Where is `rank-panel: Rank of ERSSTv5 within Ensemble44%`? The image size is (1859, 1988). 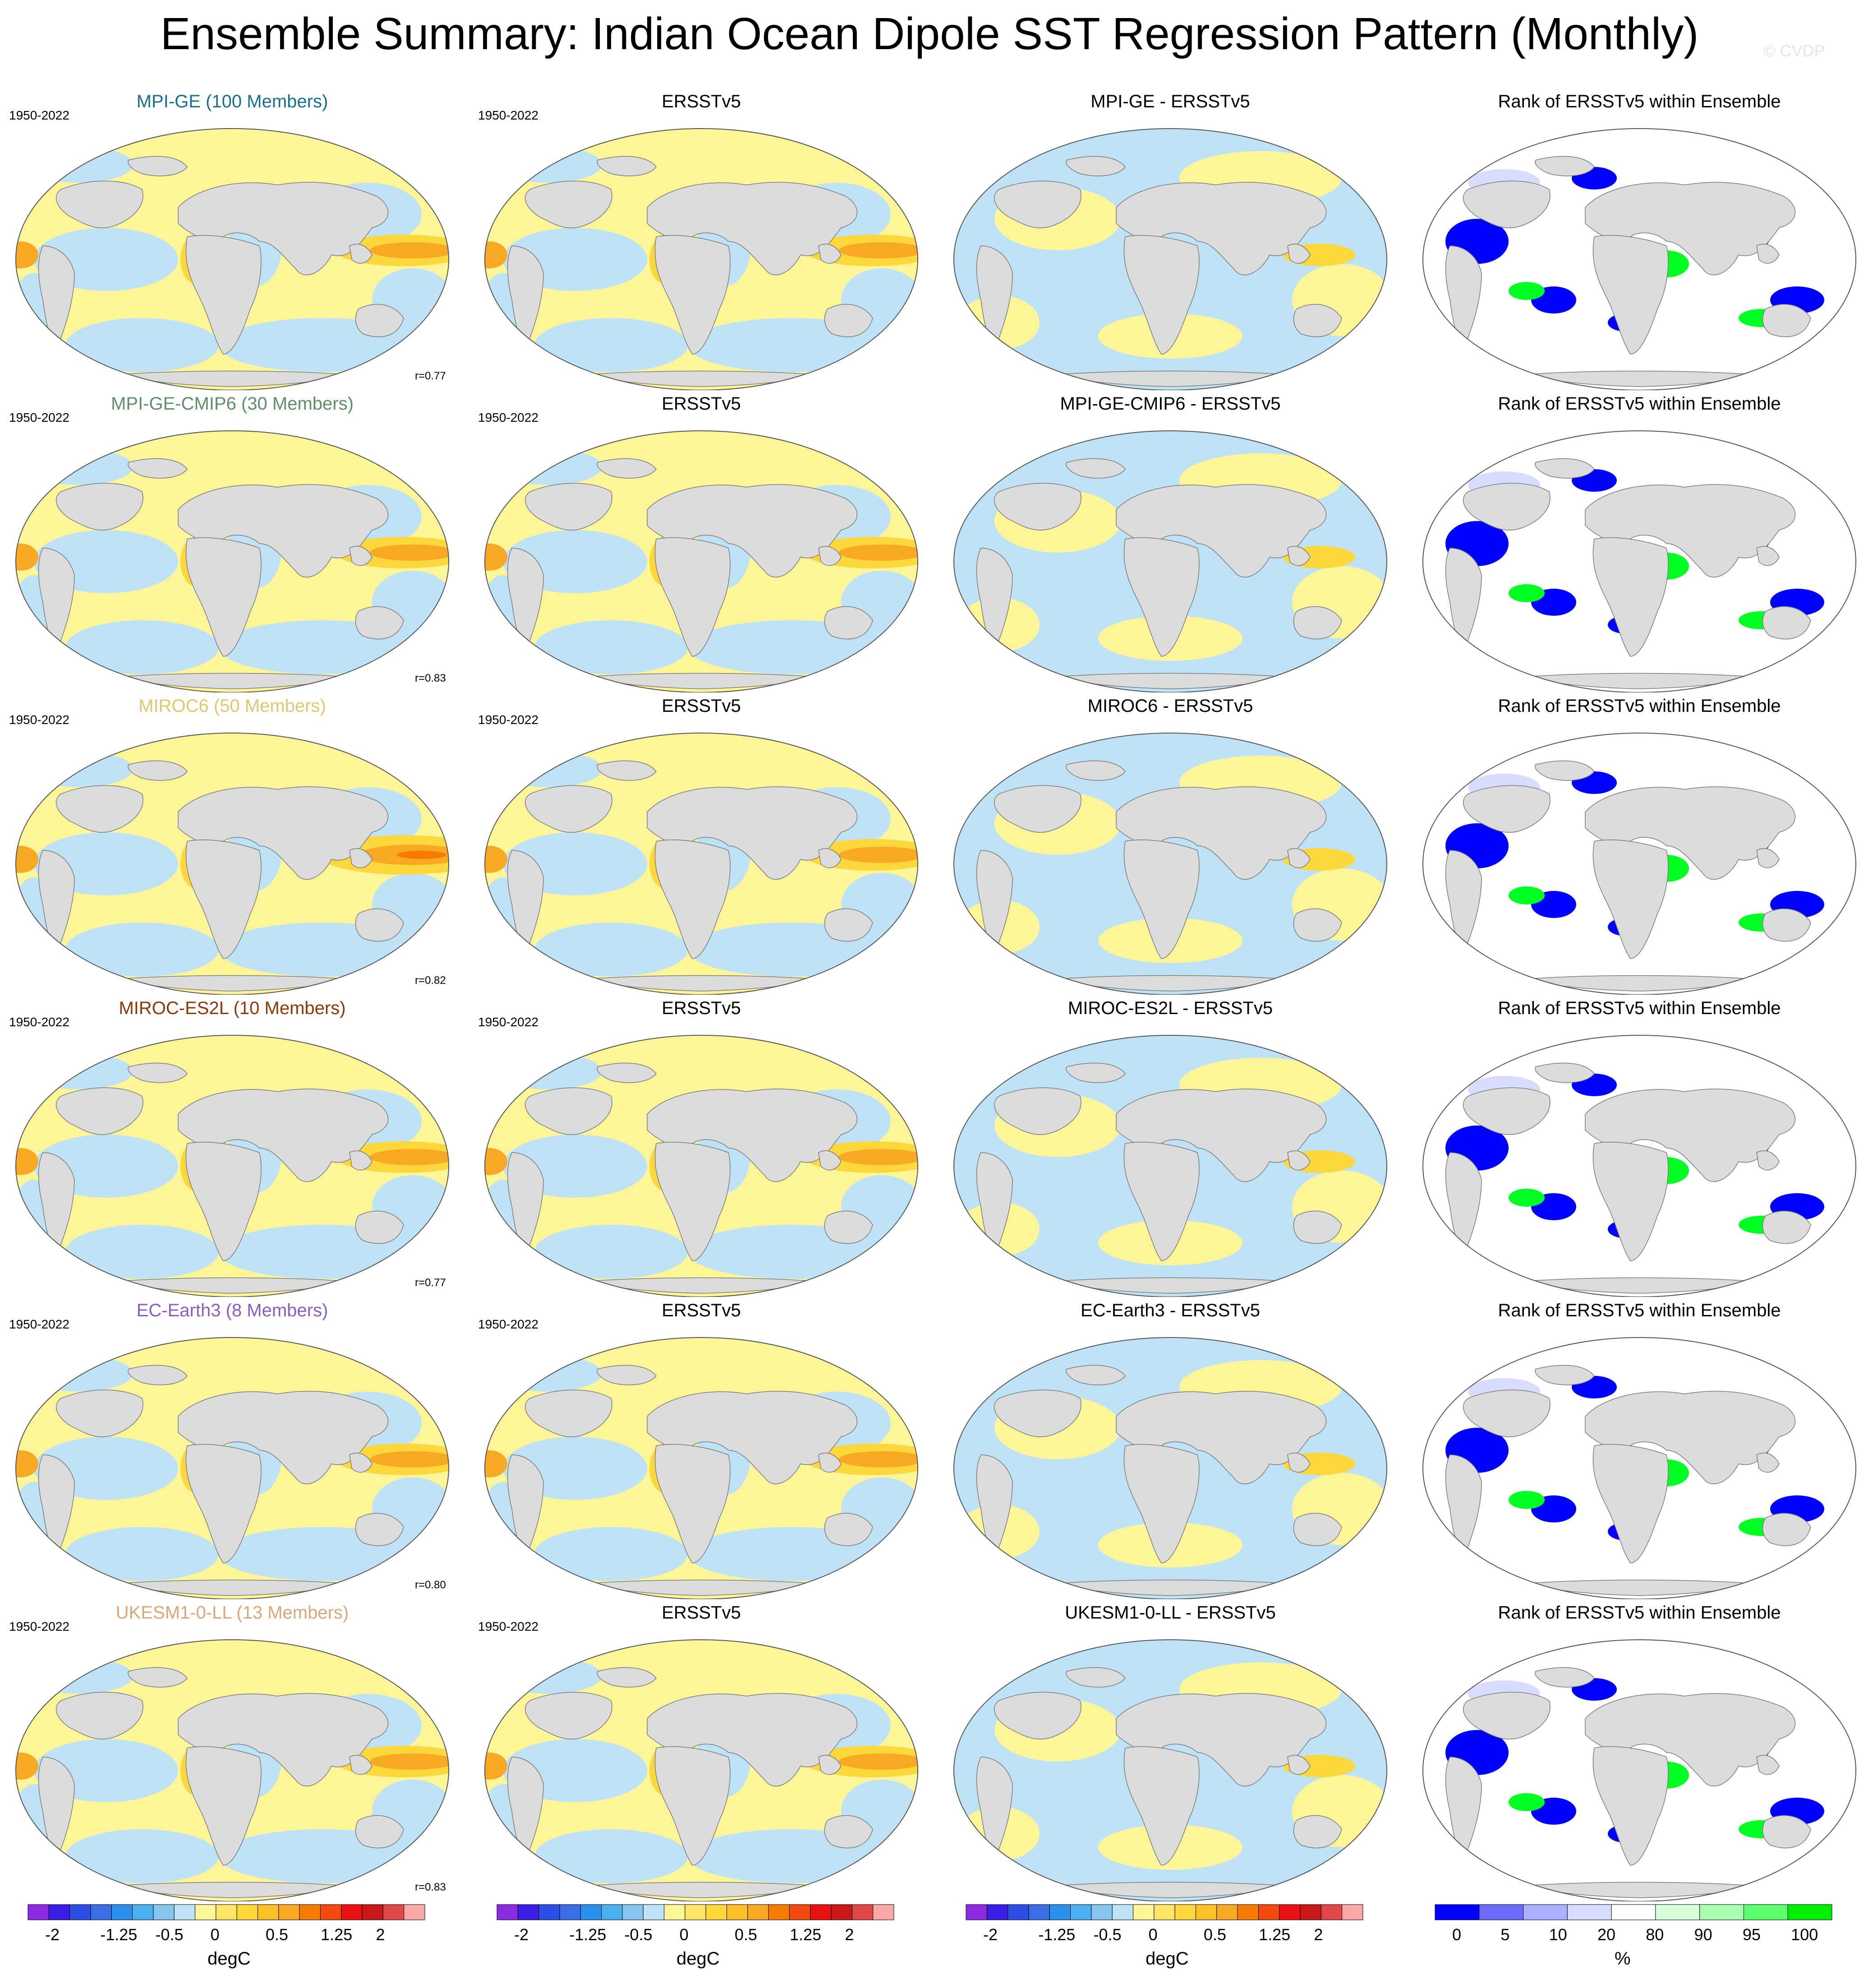 rank-panel: Rank of ERSSTv5 within Ensemble44% is located at coordinates (1633, 845).